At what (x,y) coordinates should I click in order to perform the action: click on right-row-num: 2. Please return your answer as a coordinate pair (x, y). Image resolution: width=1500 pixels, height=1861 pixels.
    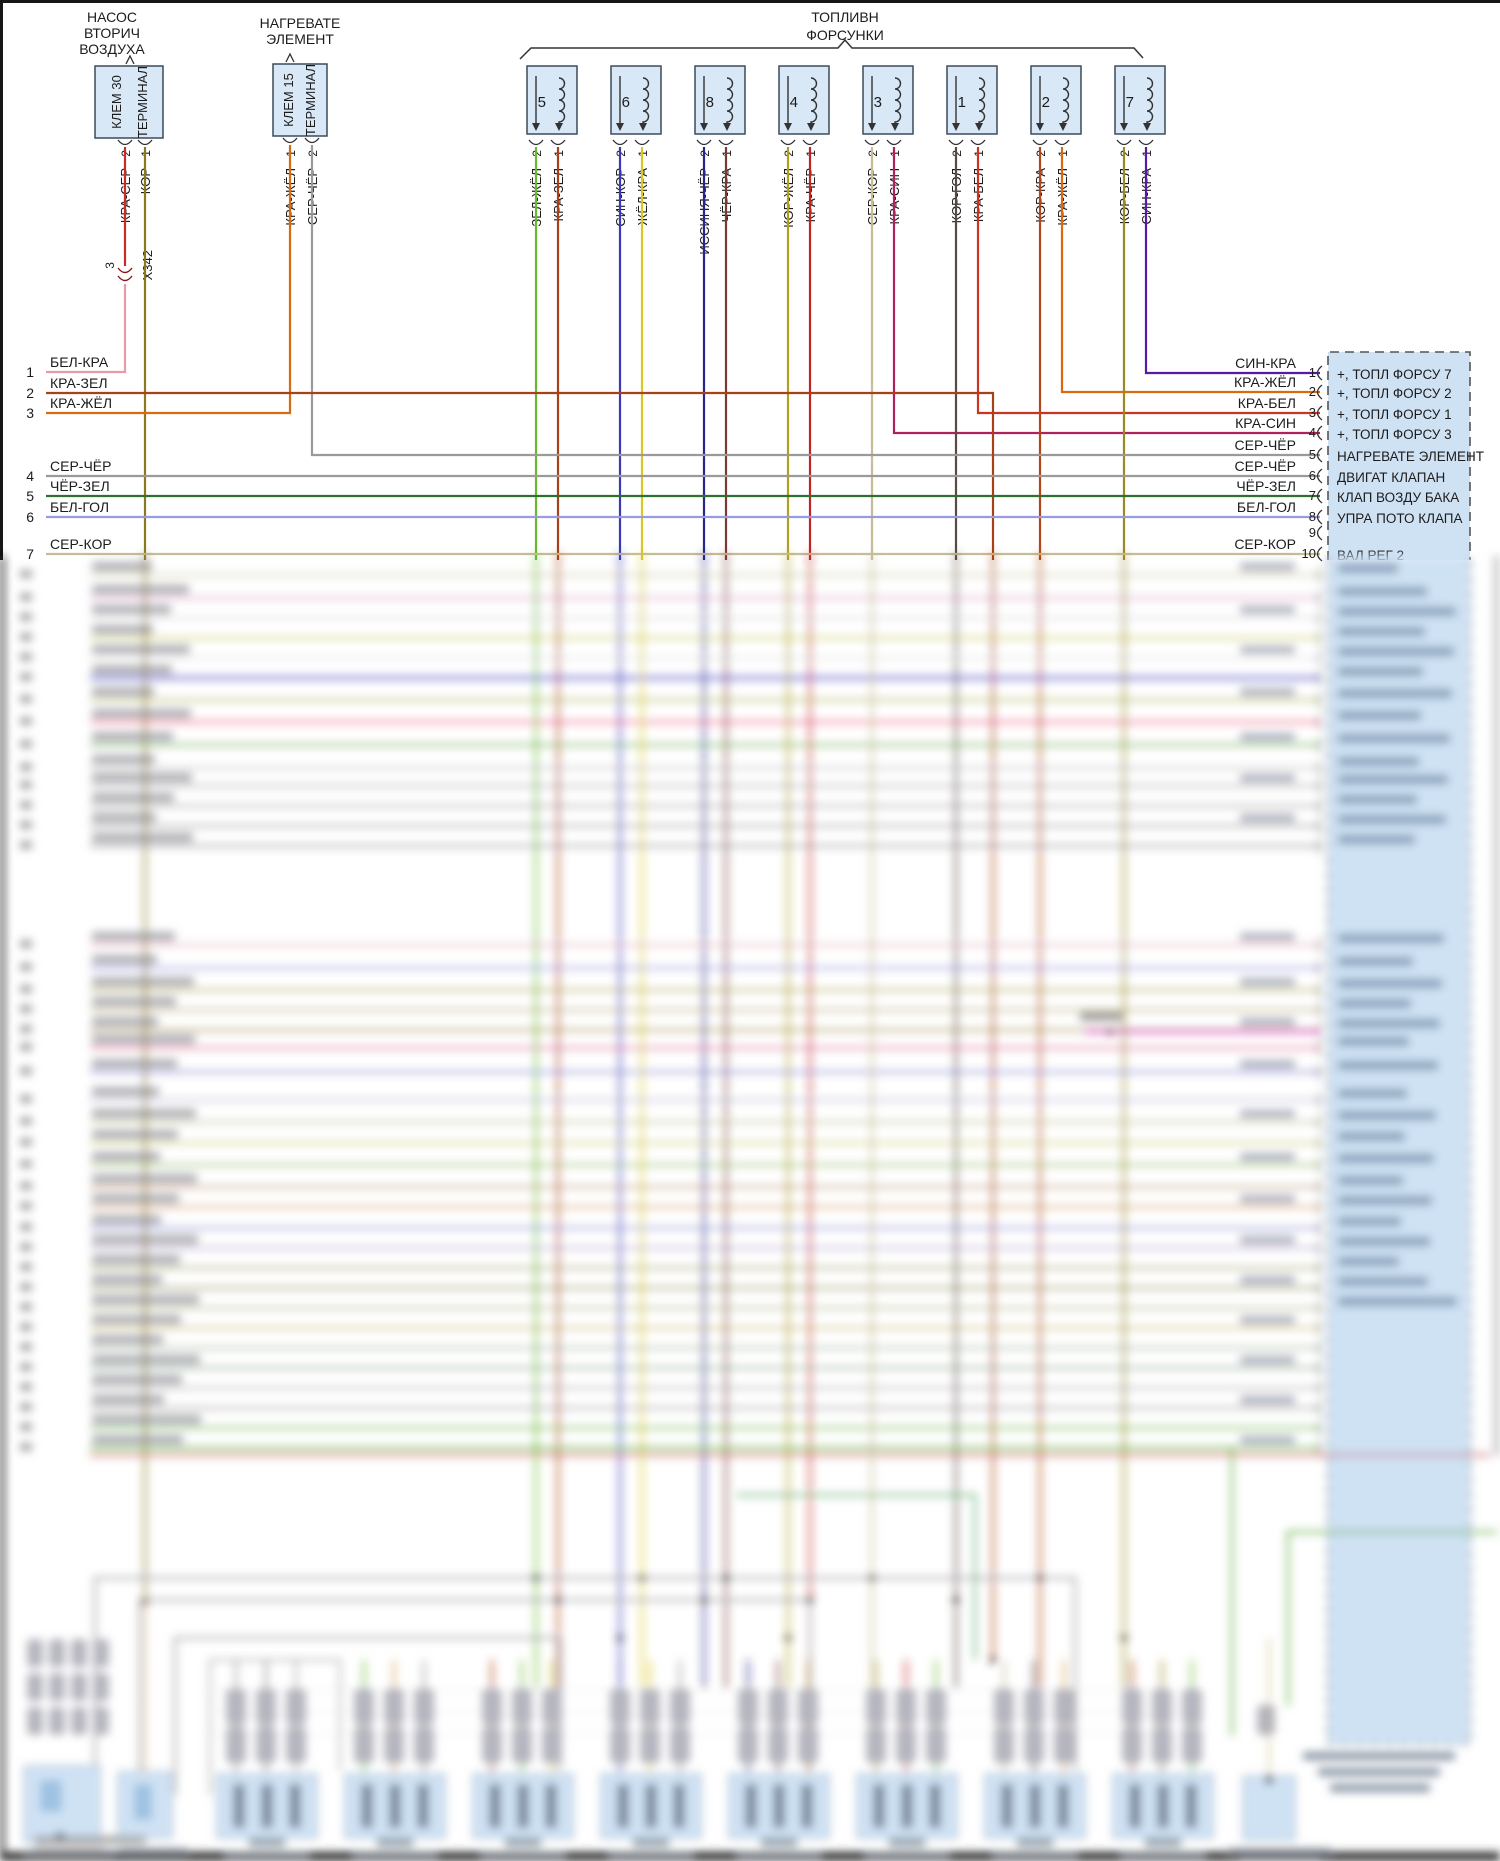
    Looking at the image, I should click on (1312, 391).